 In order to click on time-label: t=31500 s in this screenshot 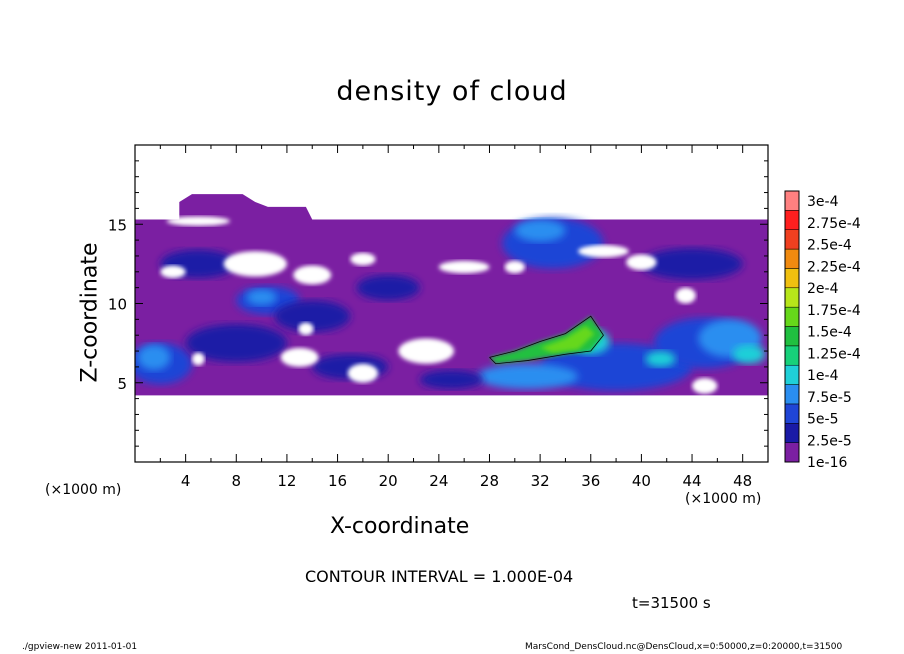, I will do `click(671, 603)`.